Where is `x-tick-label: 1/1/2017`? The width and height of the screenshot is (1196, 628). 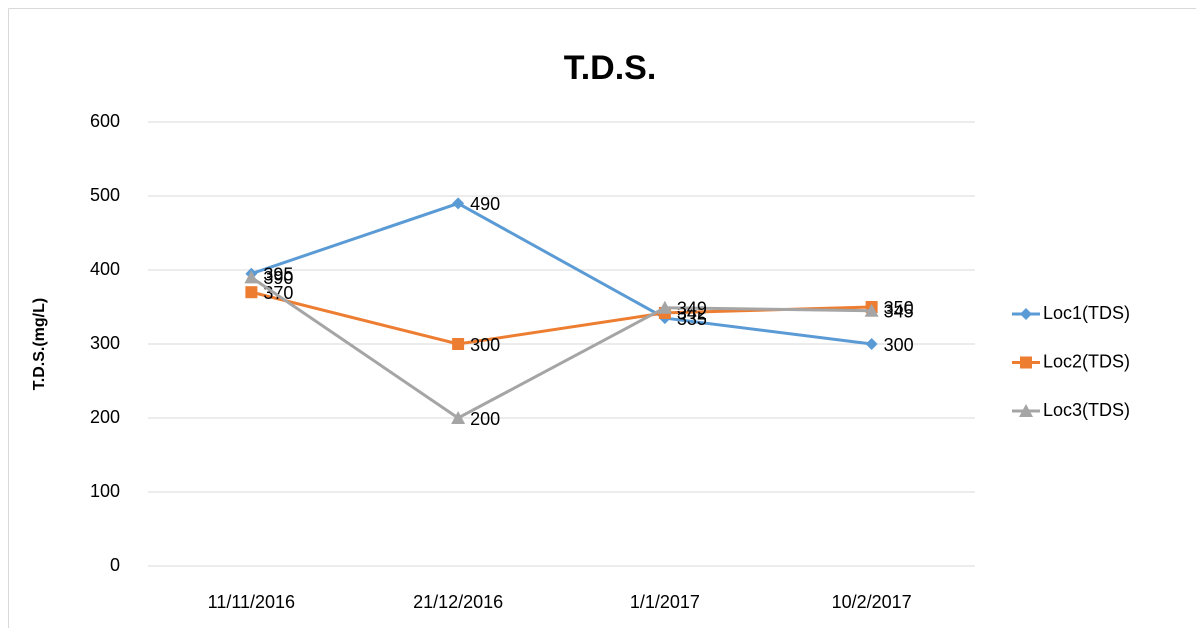
x-tick-label: 1/1/2017 is located at coordinates (665, 602).